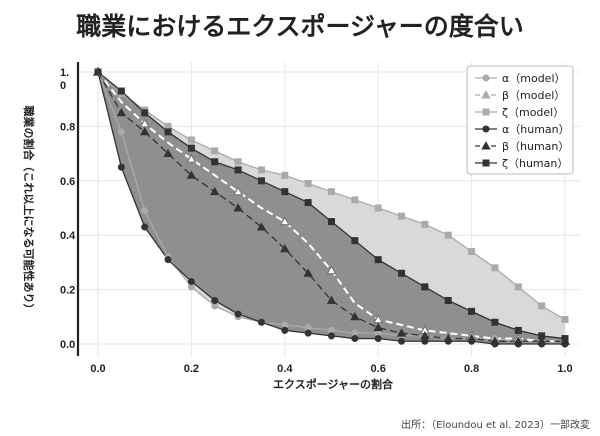  Describe the element at coordinates (564, 369) in the screenshot. I see `x-tick-label: 1.0` at that location.